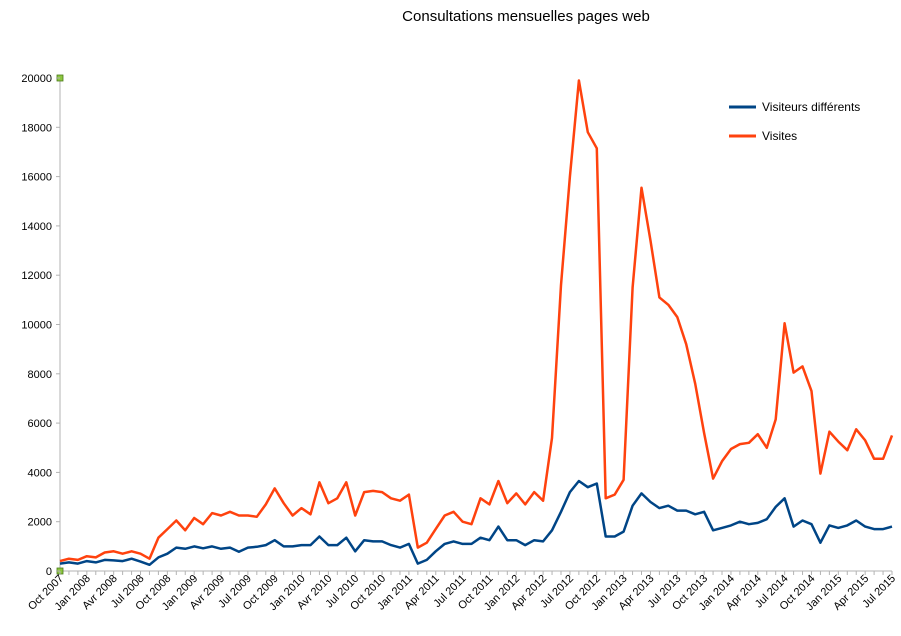 The image size is (901, 636). Describe the element at coordinates (40, 523) in the screenshot. I see `y-tick-label: 2000` at that location.